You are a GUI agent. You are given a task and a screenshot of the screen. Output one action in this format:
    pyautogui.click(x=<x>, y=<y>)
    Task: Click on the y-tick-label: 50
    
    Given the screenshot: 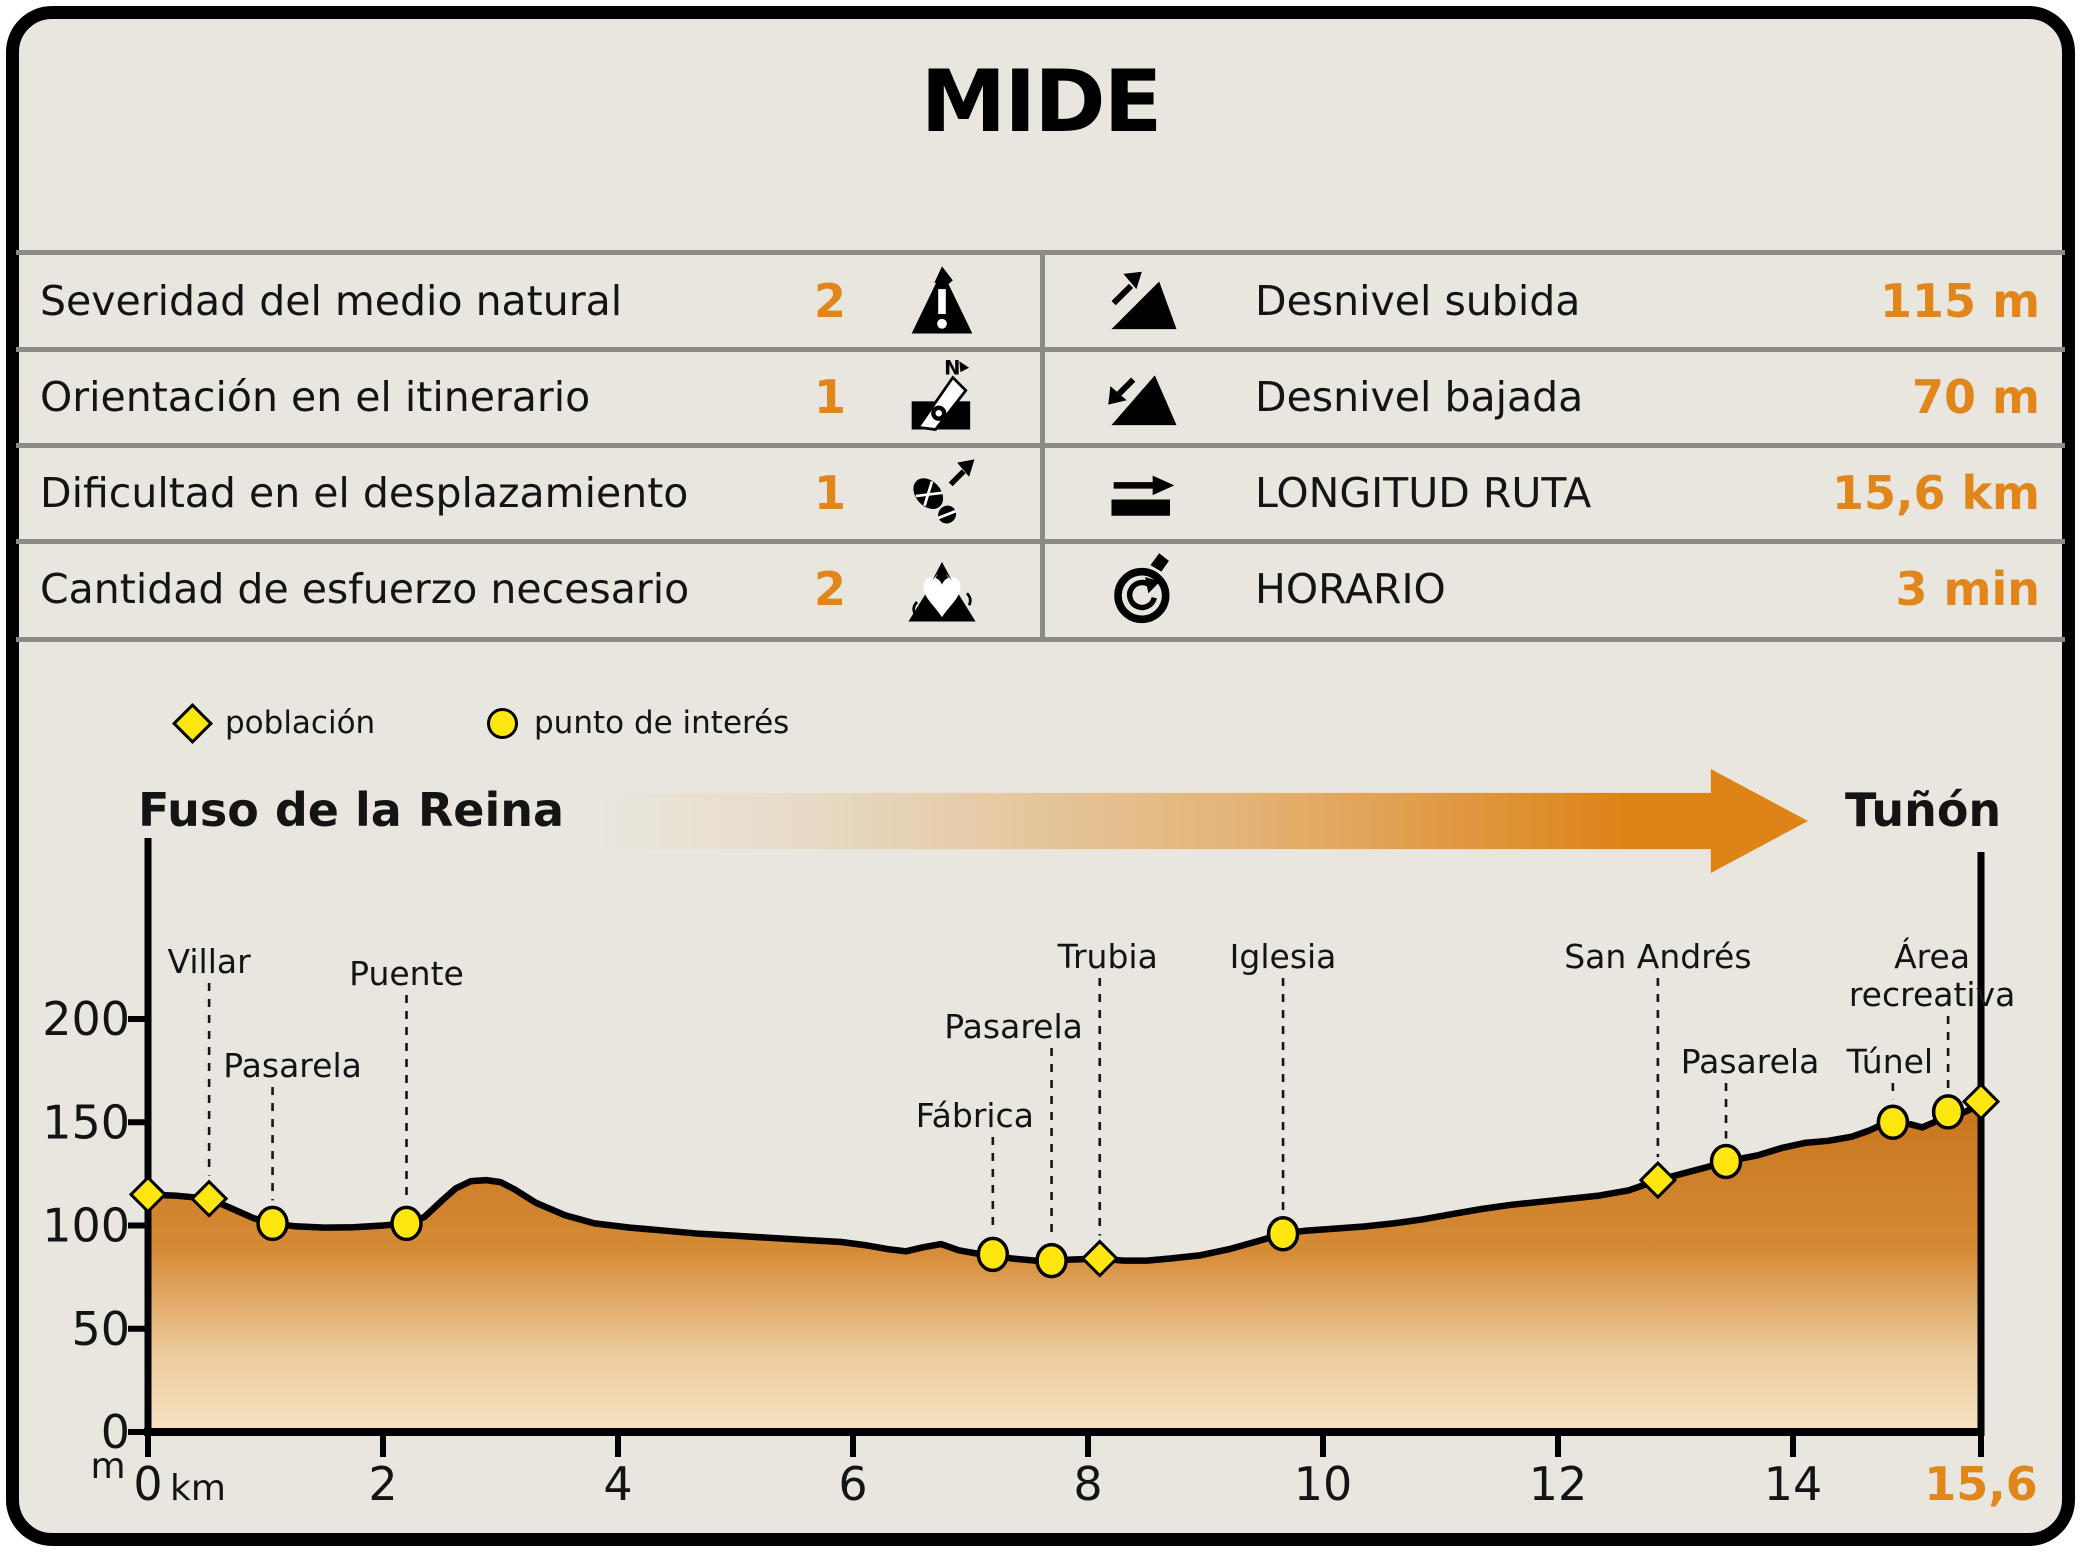 What is the action you would take?
    pyautogui.click(x=100, y=1329)
    